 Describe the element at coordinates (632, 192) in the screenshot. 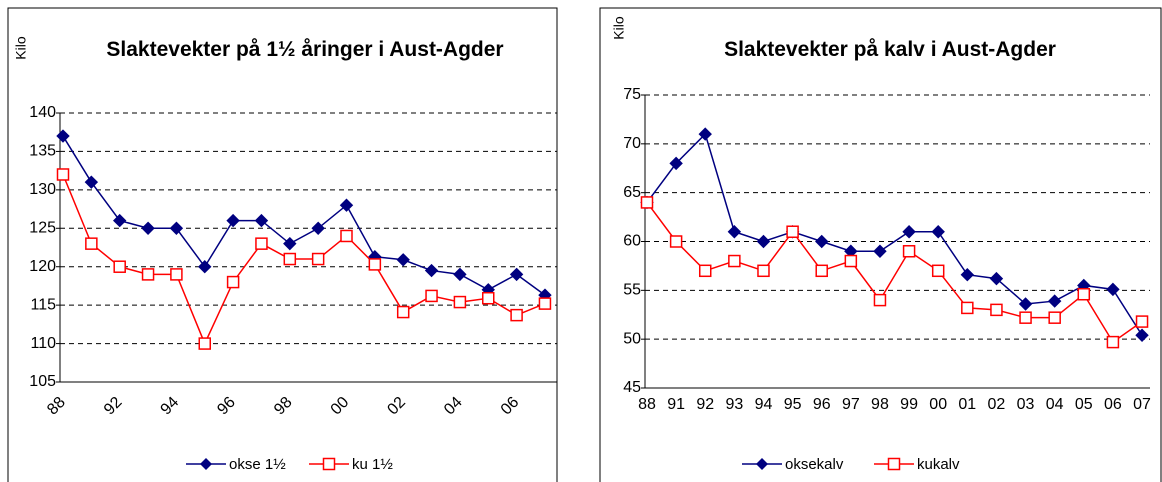

I see `y-tick-label: 65` at that location.